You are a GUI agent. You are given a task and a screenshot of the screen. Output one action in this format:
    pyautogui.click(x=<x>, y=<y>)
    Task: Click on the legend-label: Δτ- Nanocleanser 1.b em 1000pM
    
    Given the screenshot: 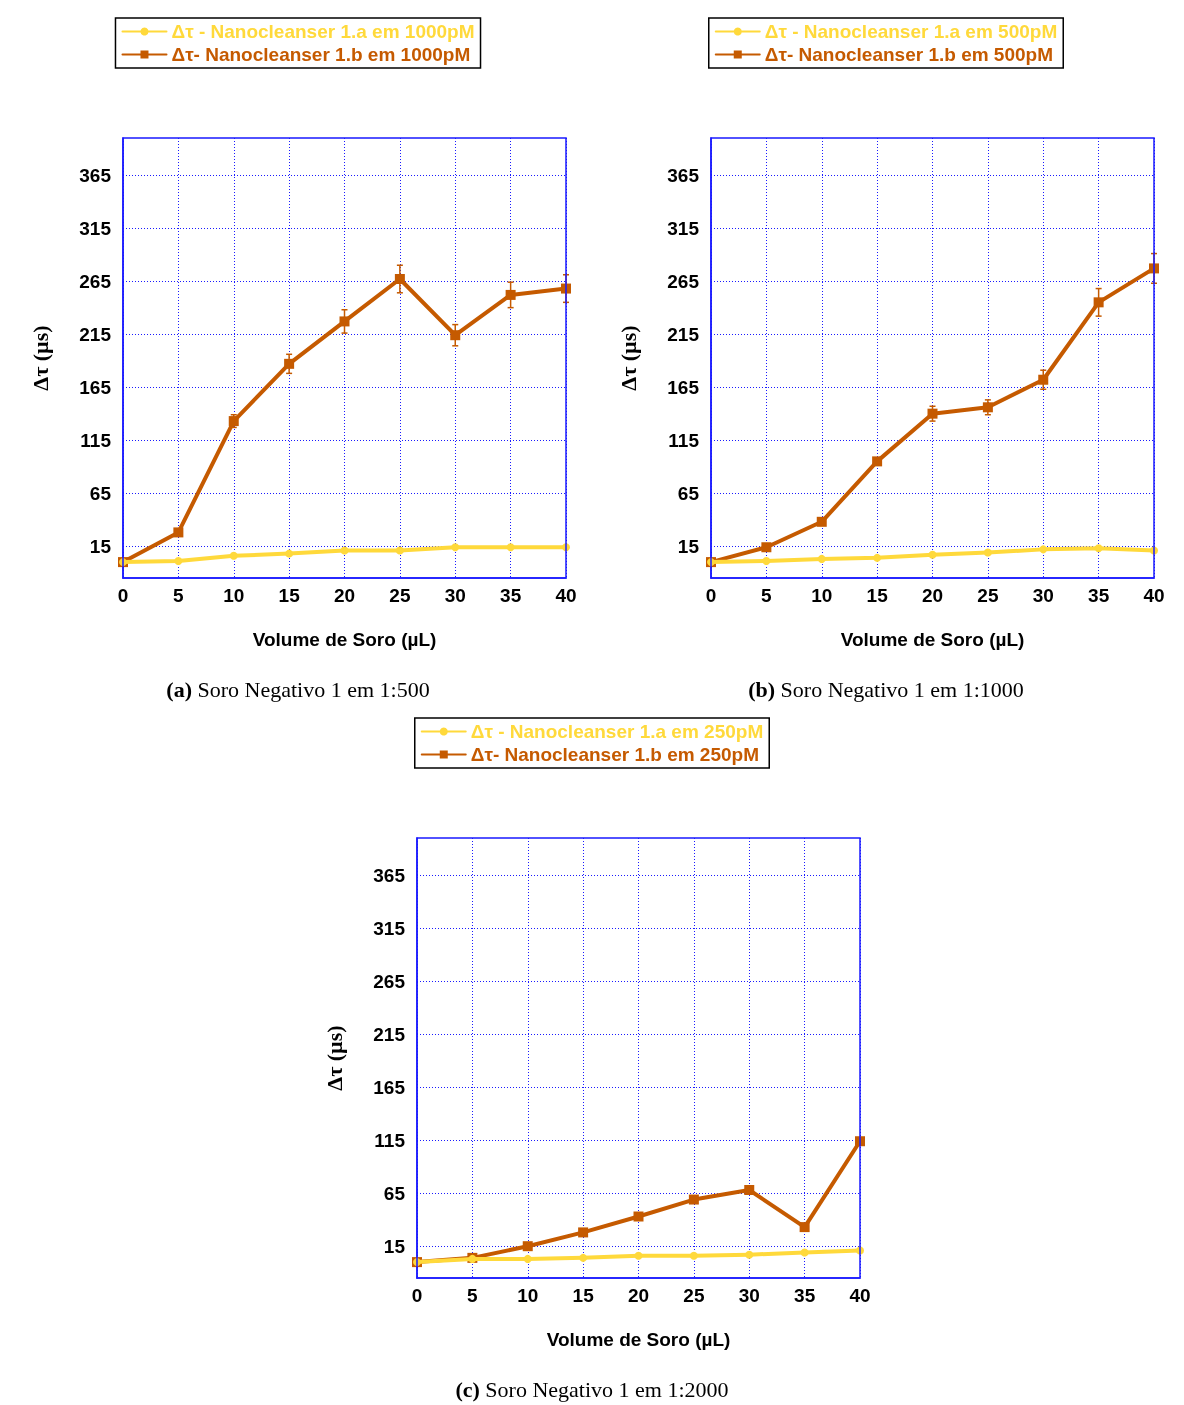 What is the action you would take?
    pyautogui.click(x=321, y=54)
    